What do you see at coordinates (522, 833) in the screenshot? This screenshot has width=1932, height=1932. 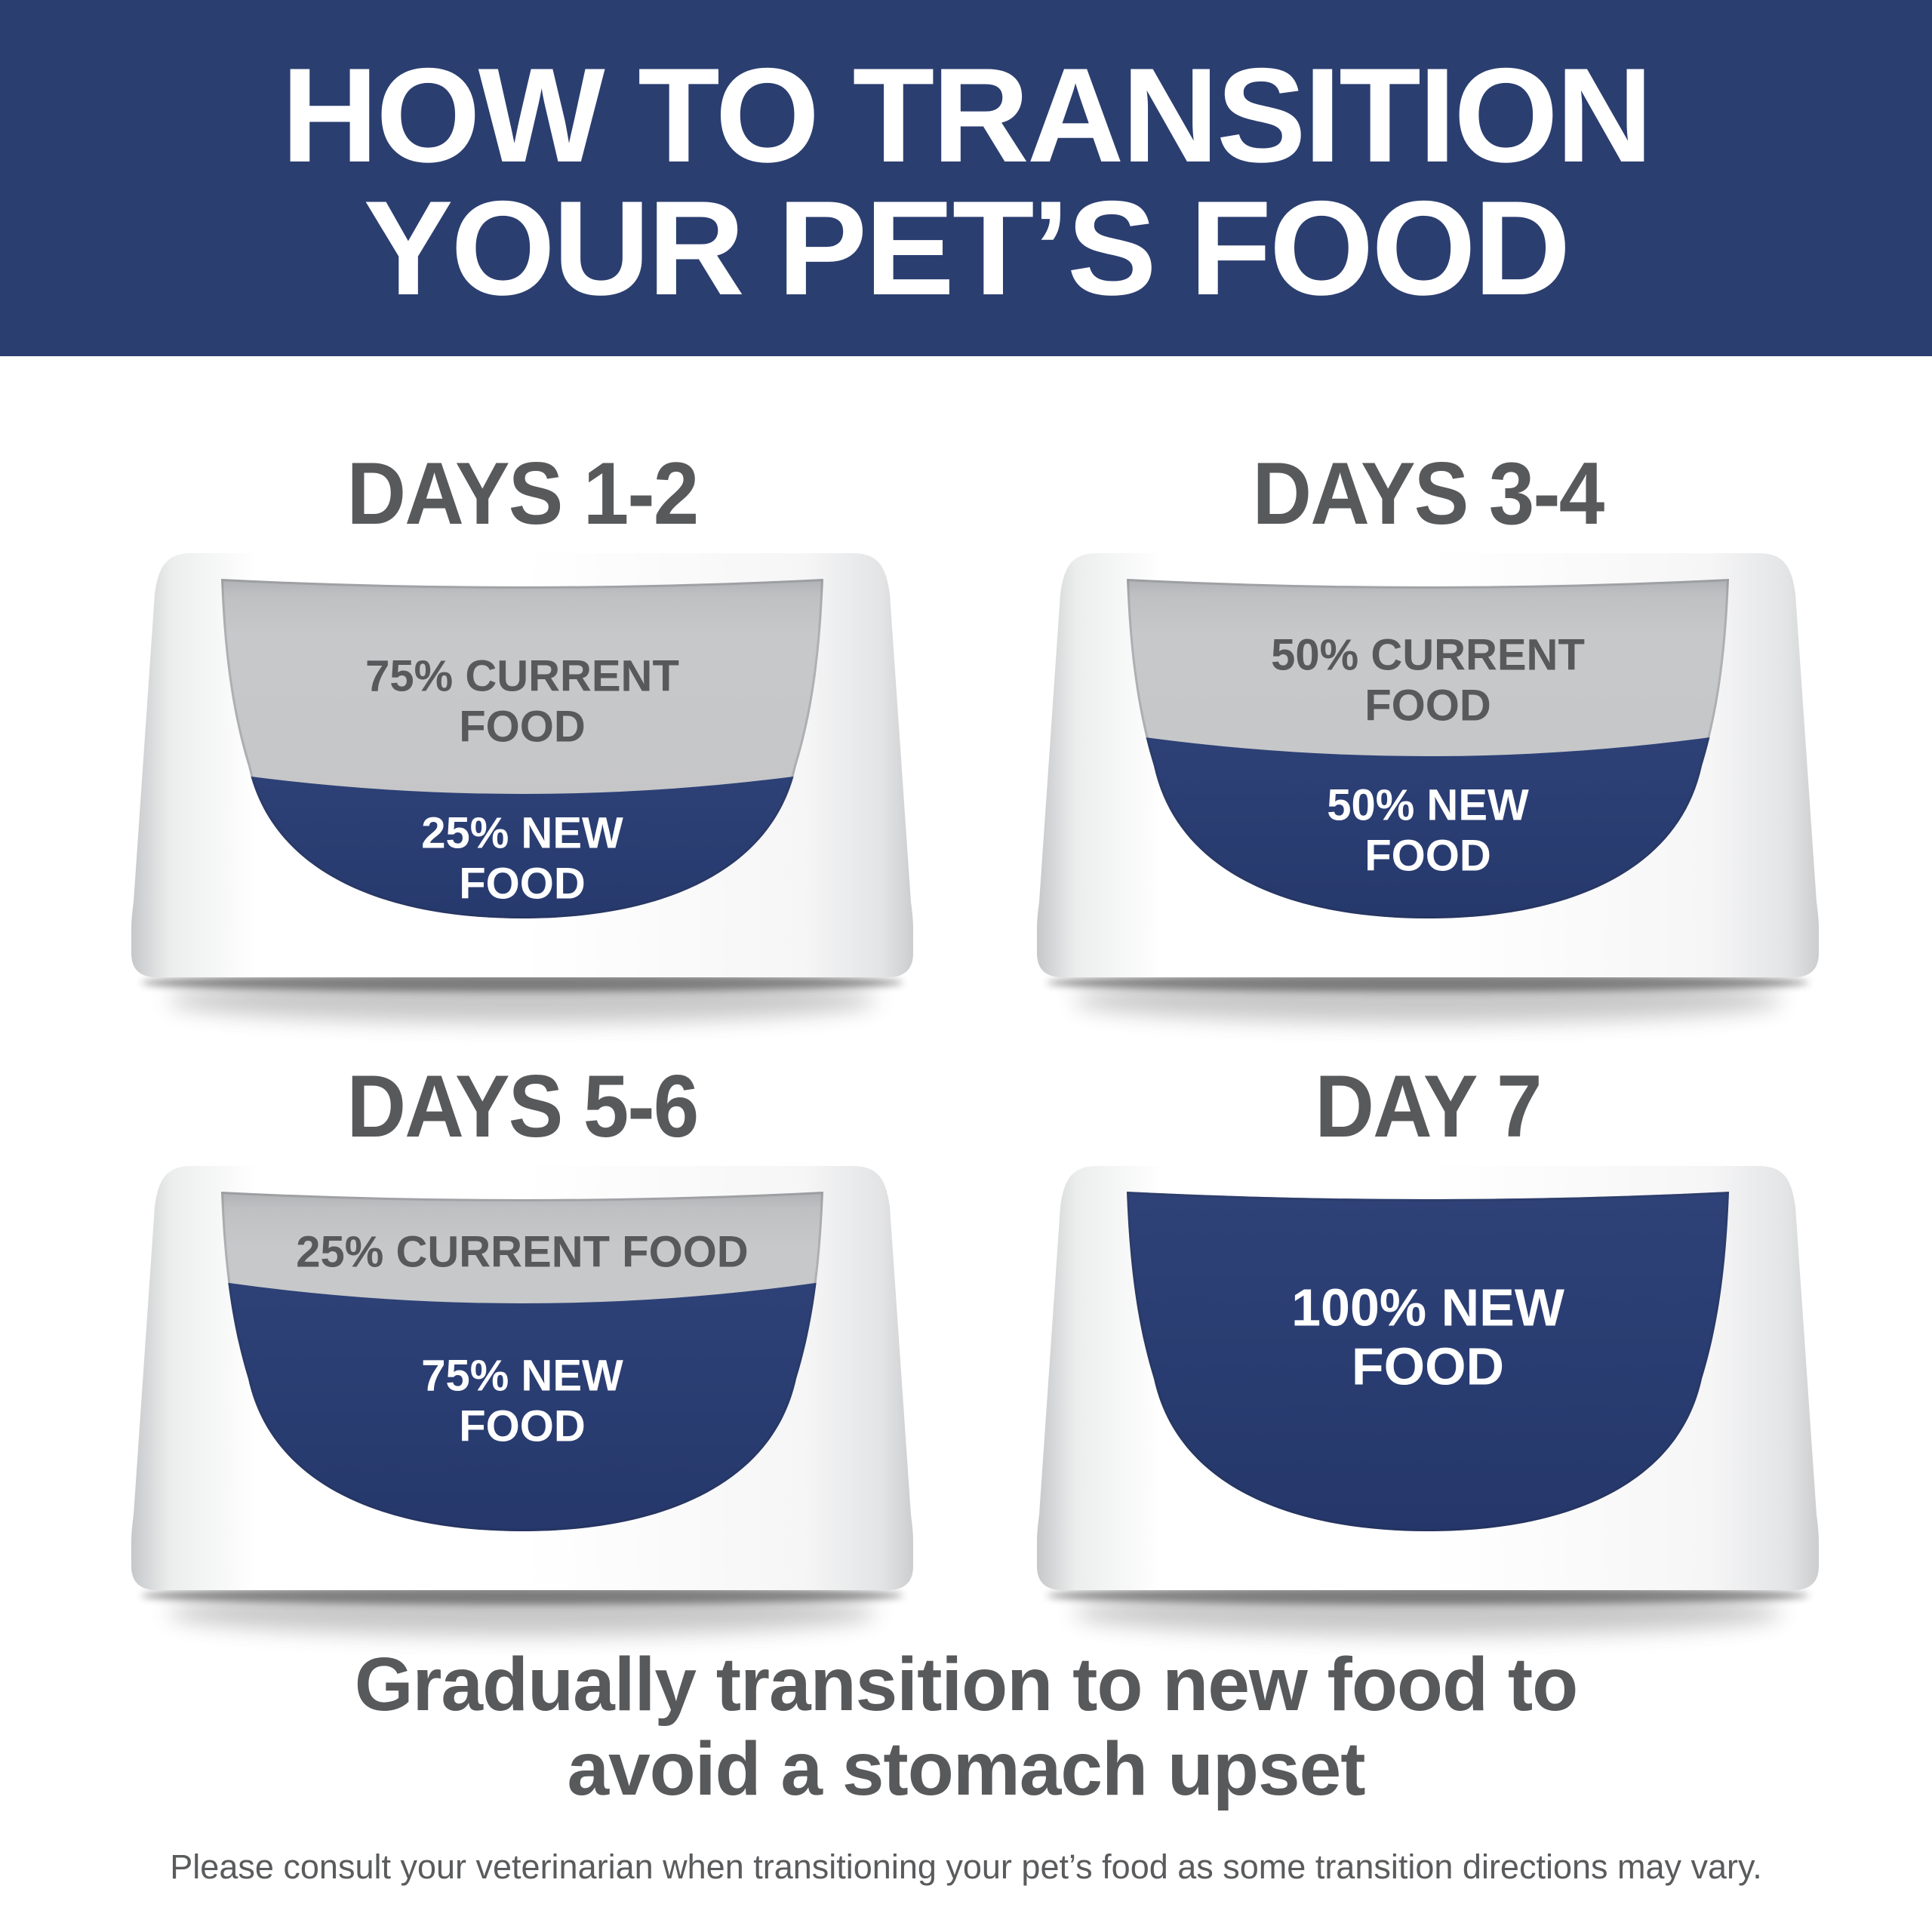 I see `new-food-line: 25% NEW` at bounding box center [522, 833].